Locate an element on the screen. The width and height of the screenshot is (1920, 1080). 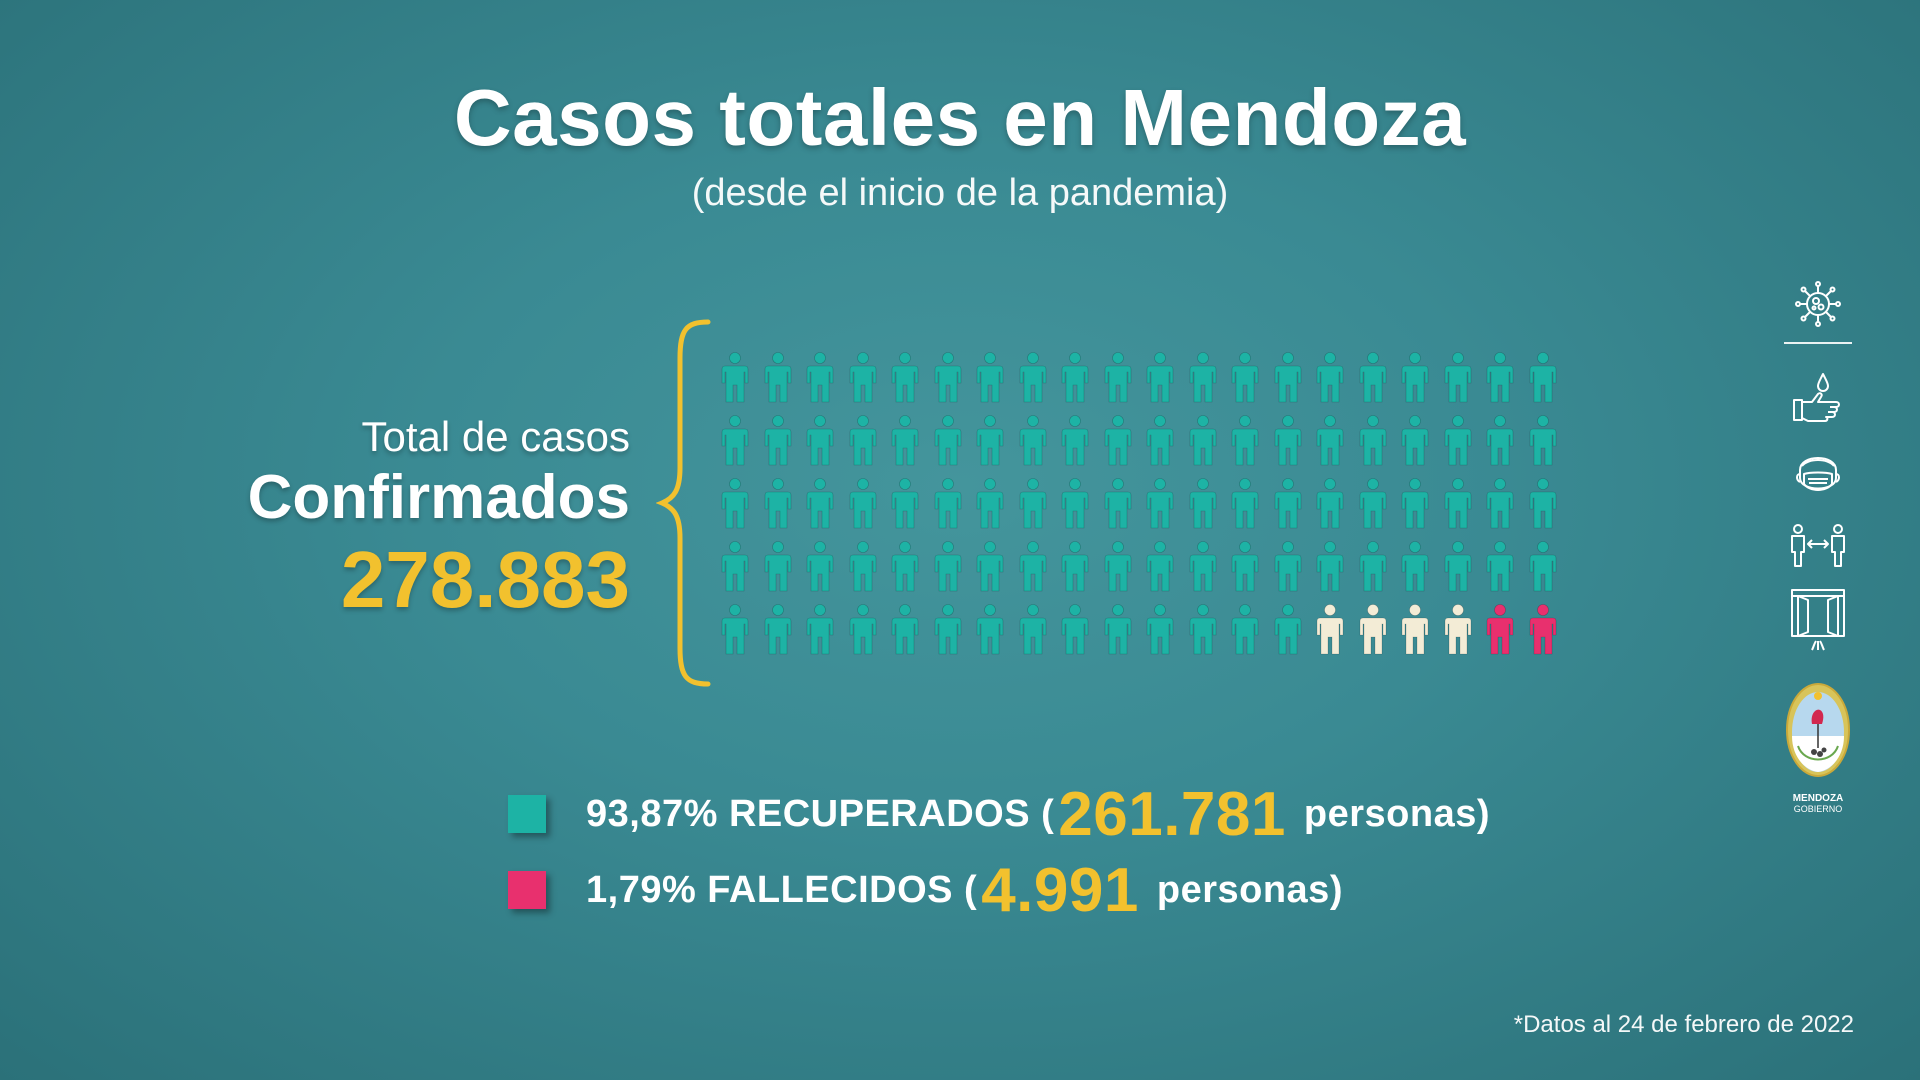
logo-text-gobierno: GOBIERNO is located at coordinates (1818, 809).